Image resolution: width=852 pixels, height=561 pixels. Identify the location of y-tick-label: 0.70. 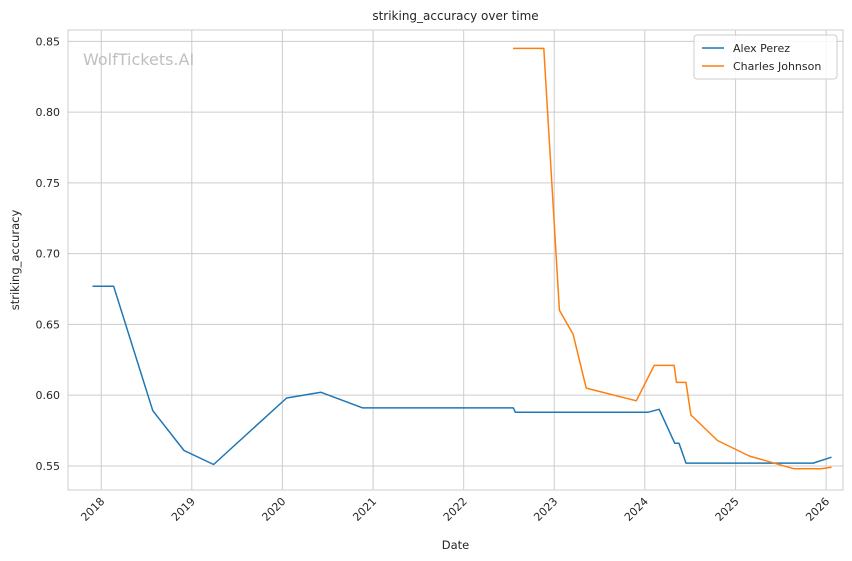
(48, 254).